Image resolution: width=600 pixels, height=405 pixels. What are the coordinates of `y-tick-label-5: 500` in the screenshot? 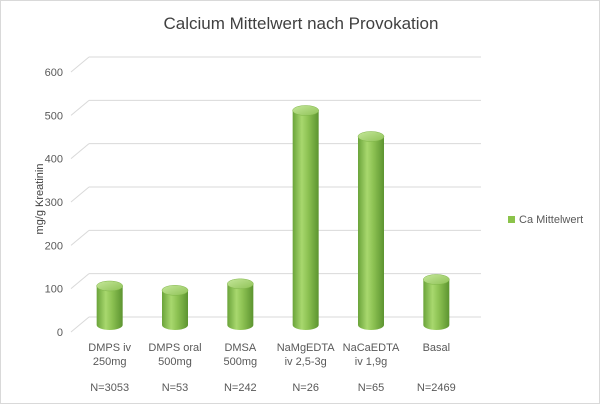 It's located at (54, 116).